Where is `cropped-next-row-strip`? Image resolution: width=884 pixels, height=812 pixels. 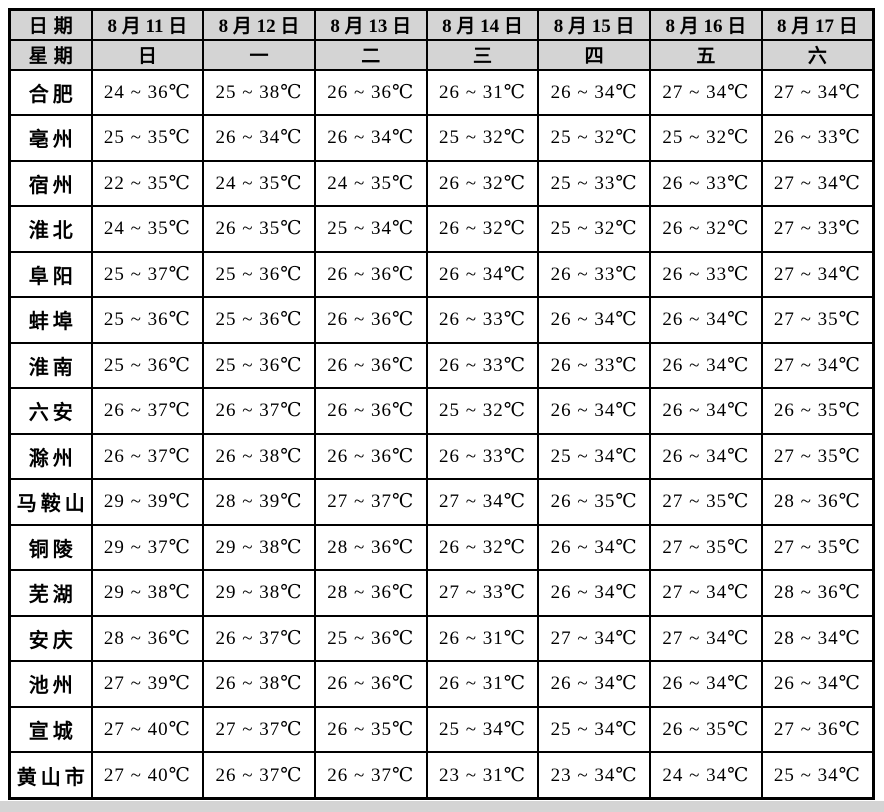 cropped-next-row-strip is located at coordinates (442, 806).